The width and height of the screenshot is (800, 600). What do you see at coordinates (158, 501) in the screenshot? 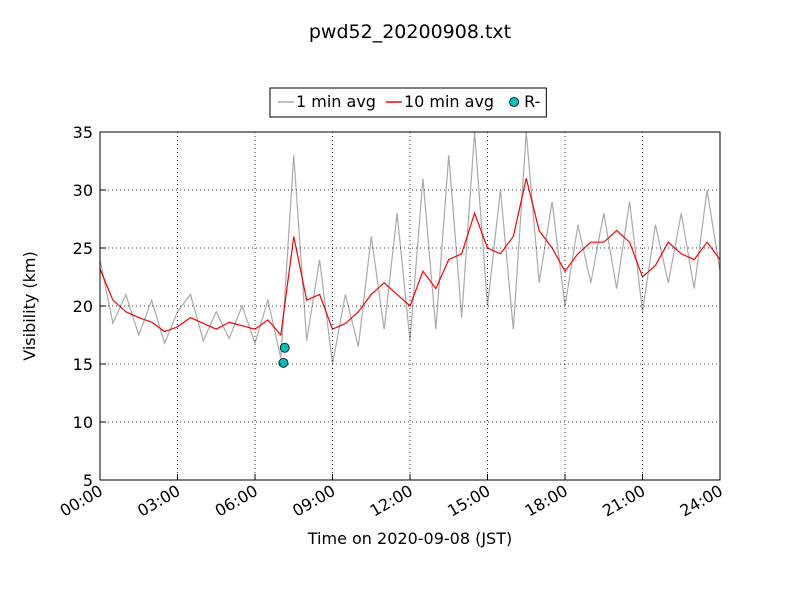
I see `x-tick-label: 03:00` at bounding box center [158, 501].